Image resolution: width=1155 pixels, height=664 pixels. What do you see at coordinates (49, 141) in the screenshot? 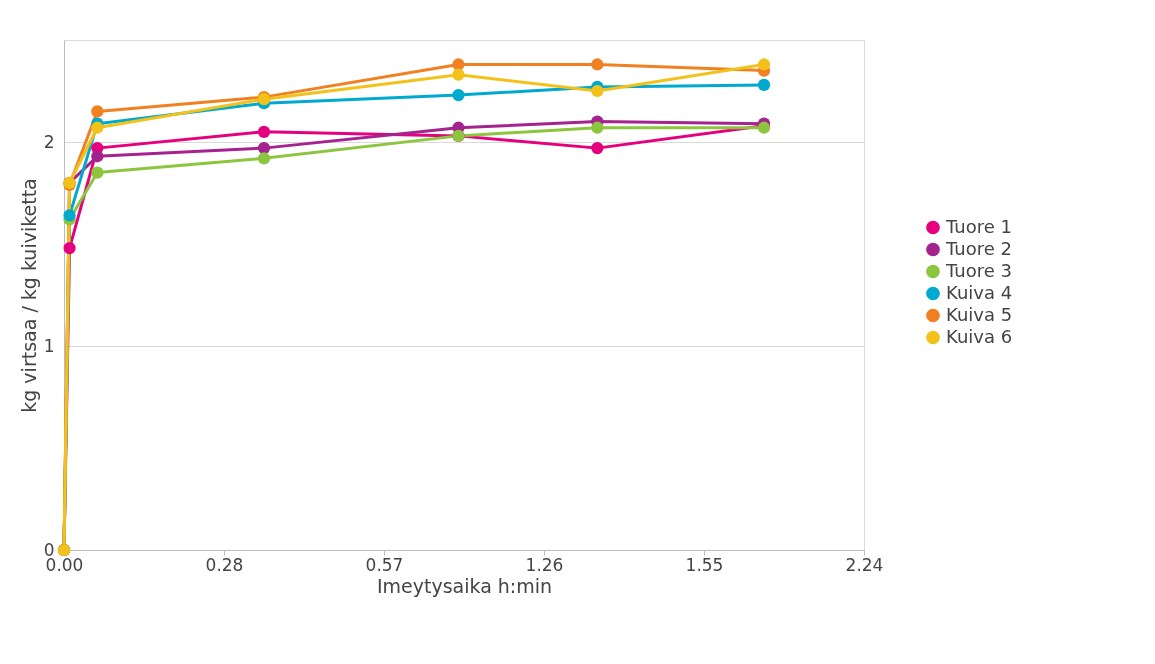
I see `y-tick-label: 2` at bounding box center [49, 141].